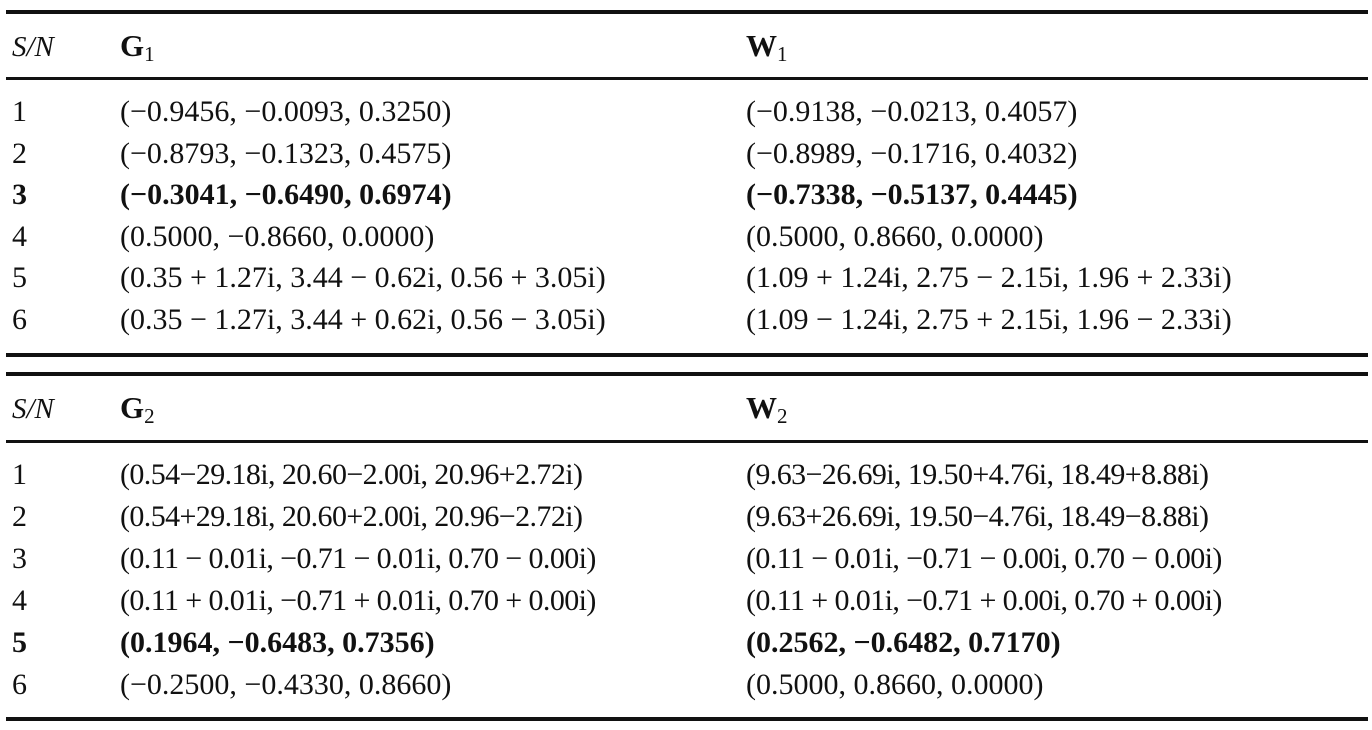 This screenshot has width=1372, height=730. I want to click on w1-vector: (−0.7338, −0.5137, 0.4445), so click(912, 194).